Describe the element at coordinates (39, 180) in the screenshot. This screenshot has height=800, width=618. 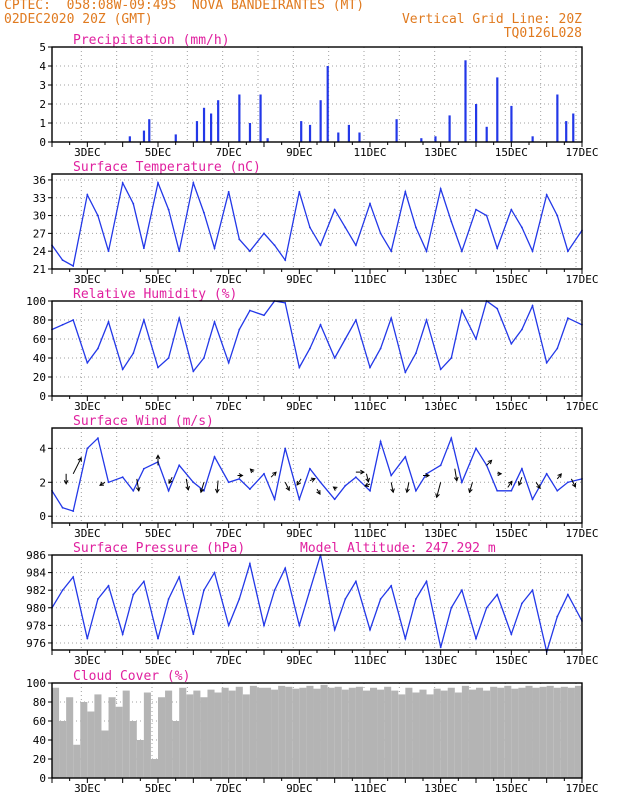
I see `y-tick-label: 36` at that location.